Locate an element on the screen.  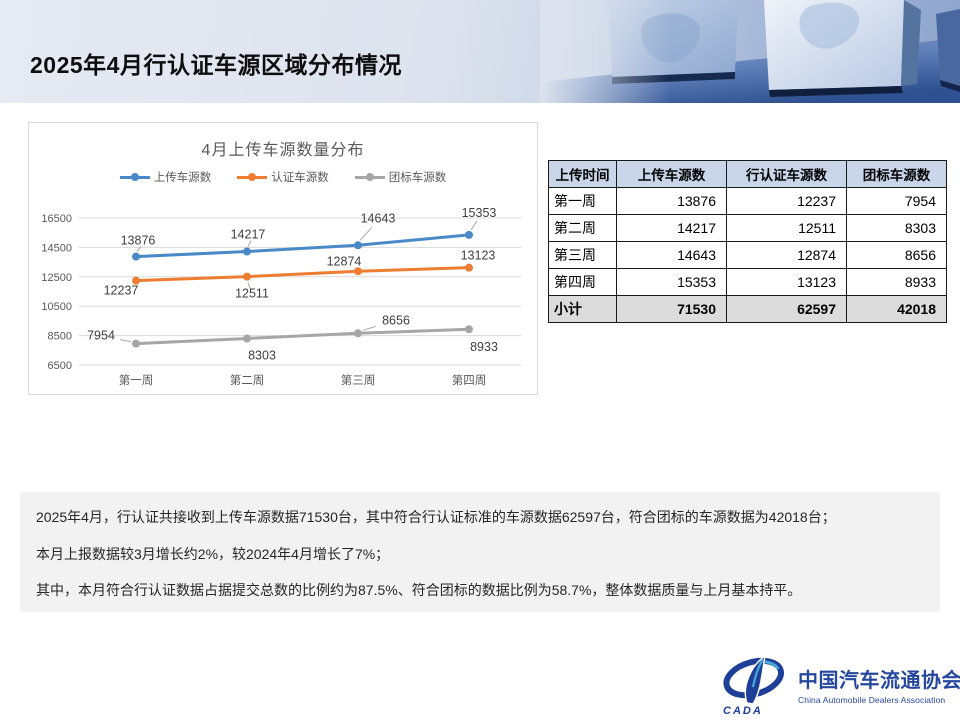
summary-line-2: 本月上报数据较3月增长约2%，较2024年4月增长了7%； is located at coordinates (213, 553).